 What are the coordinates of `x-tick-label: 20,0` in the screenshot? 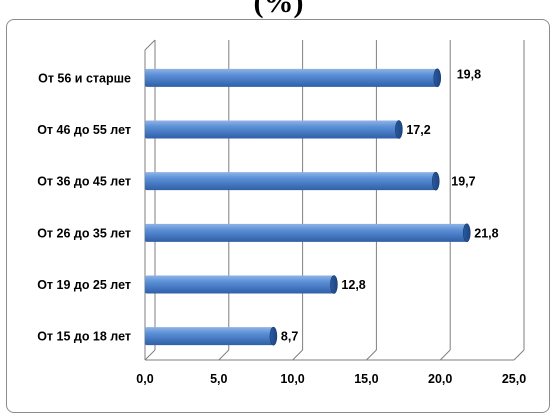 It's located at (440, 379).